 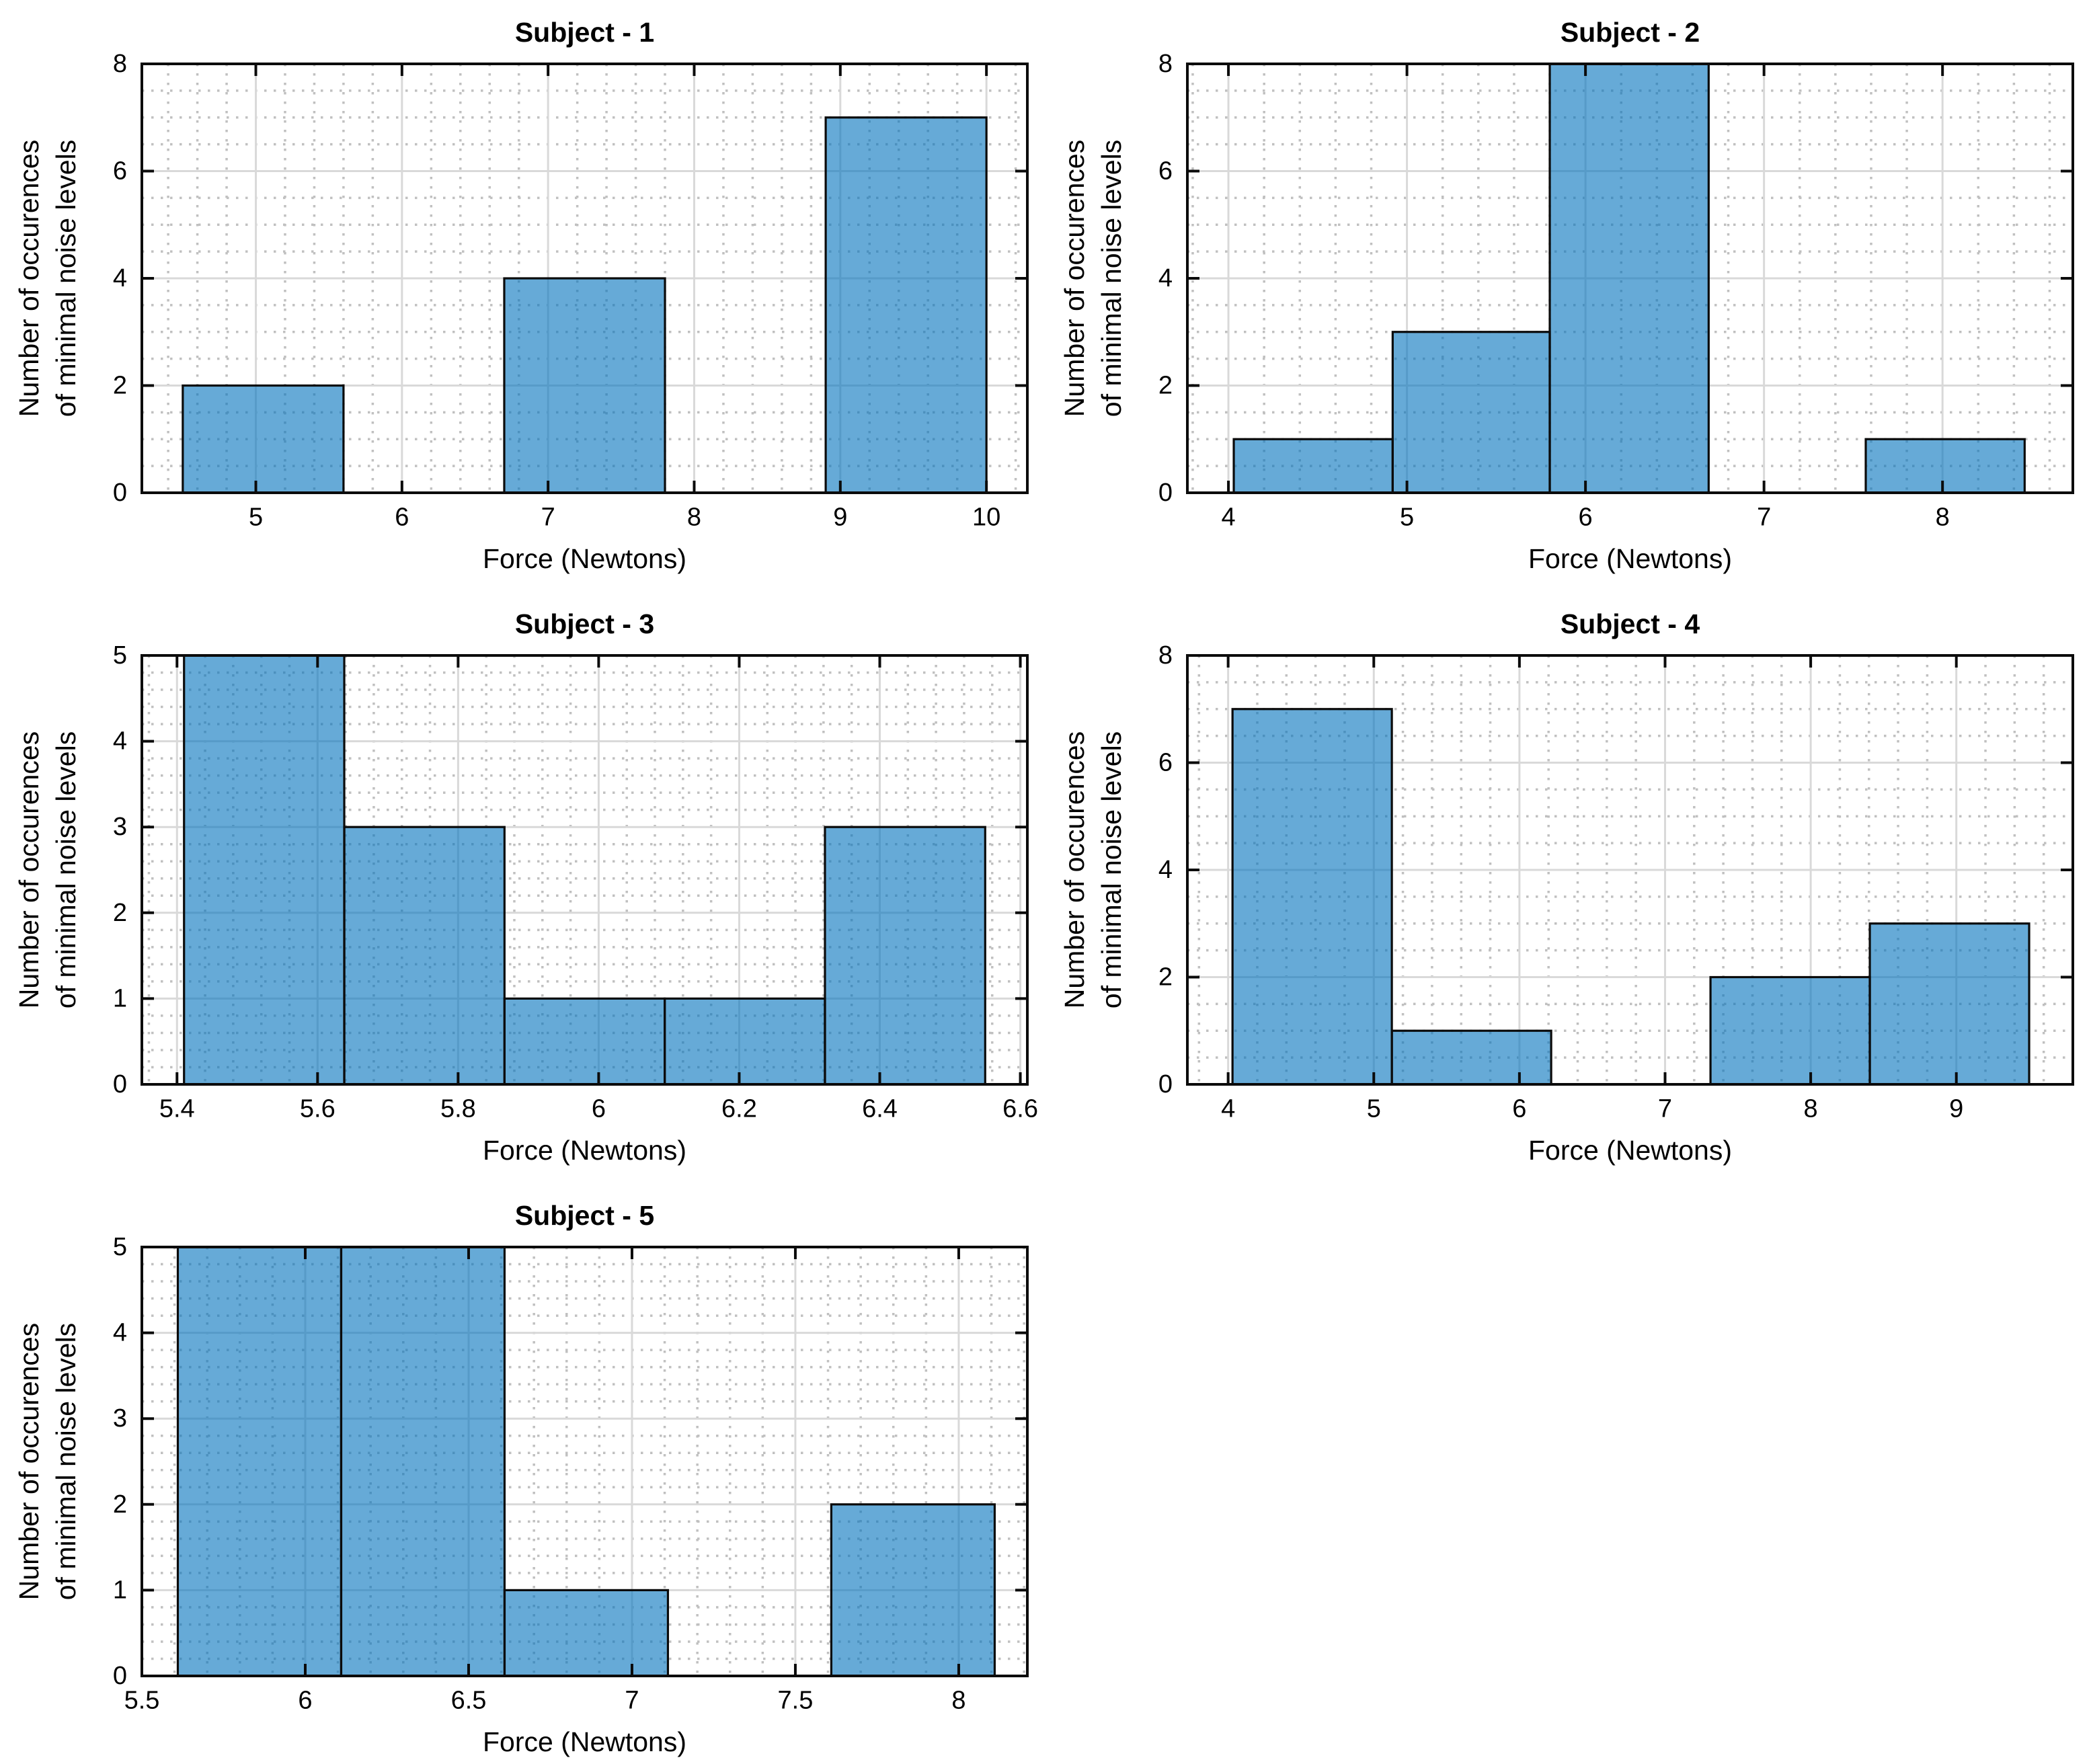 What do you see at coordinates (1630, 623) in the screenshot?
I see `plot-title: Subject - 4` at bounding box center [1630, 623].